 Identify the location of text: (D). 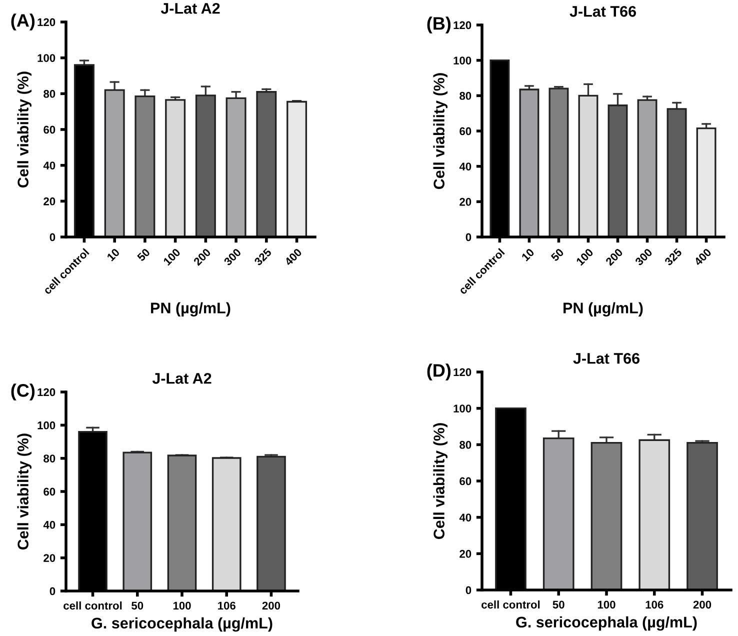
(439, 372).